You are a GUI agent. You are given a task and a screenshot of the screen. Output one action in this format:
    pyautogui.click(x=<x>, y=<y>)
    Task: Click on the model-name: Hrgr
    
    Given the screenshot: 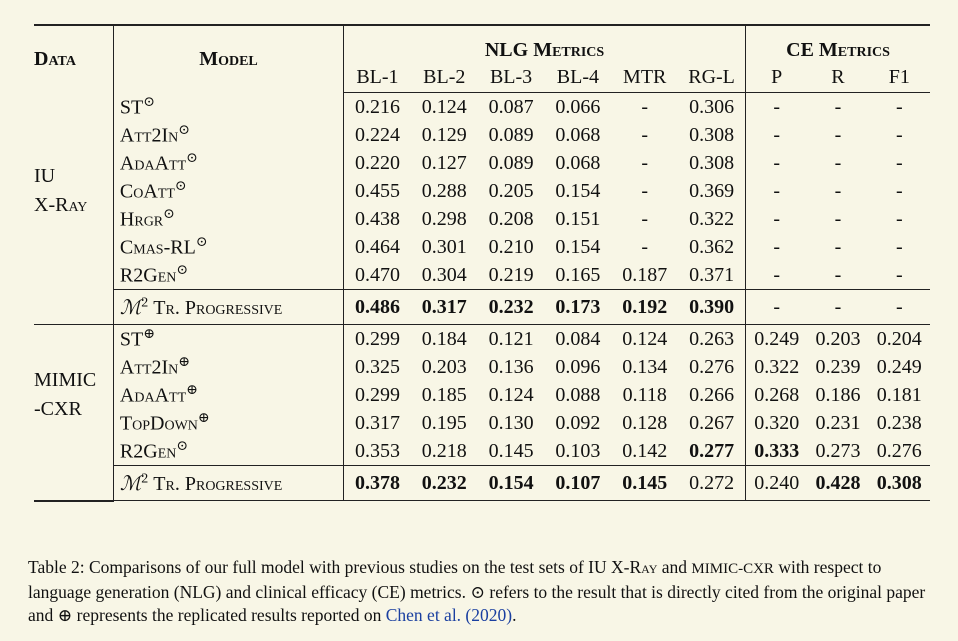 What is the action you would take?
    pyautogui.click(x=141, y=219)
    